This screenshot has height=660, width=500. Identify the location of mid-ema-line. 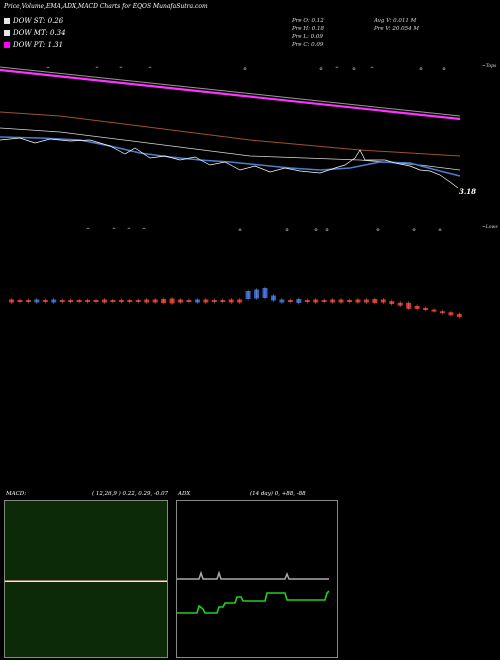
(230, 149).